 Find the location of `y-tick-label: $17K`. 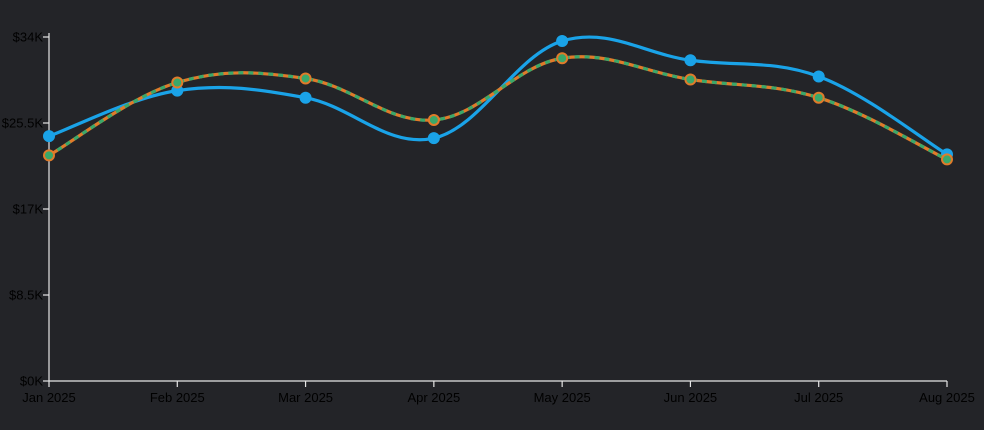

y-tick-label: $17K is located at coordinates (28, 209).